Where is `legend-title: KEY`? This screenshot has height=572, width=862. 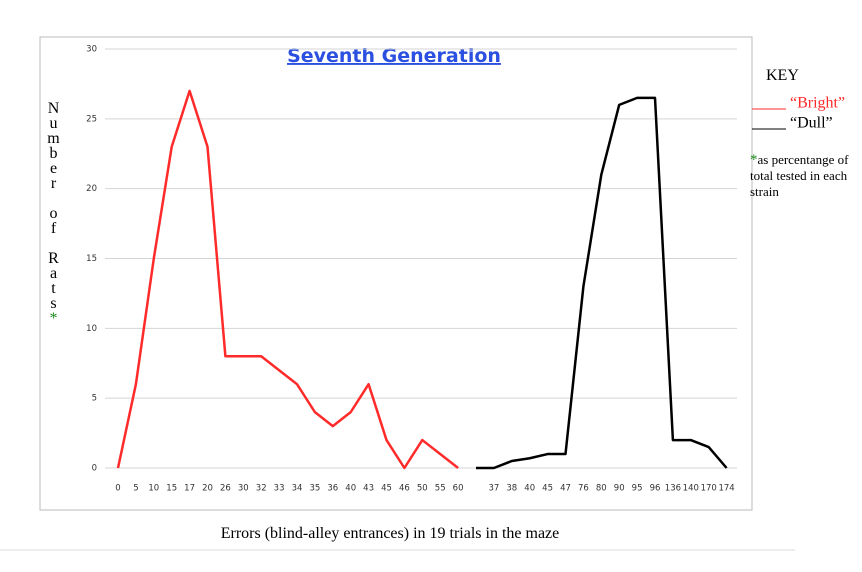
legend-title: KEY is located at coordinates (782, 75).